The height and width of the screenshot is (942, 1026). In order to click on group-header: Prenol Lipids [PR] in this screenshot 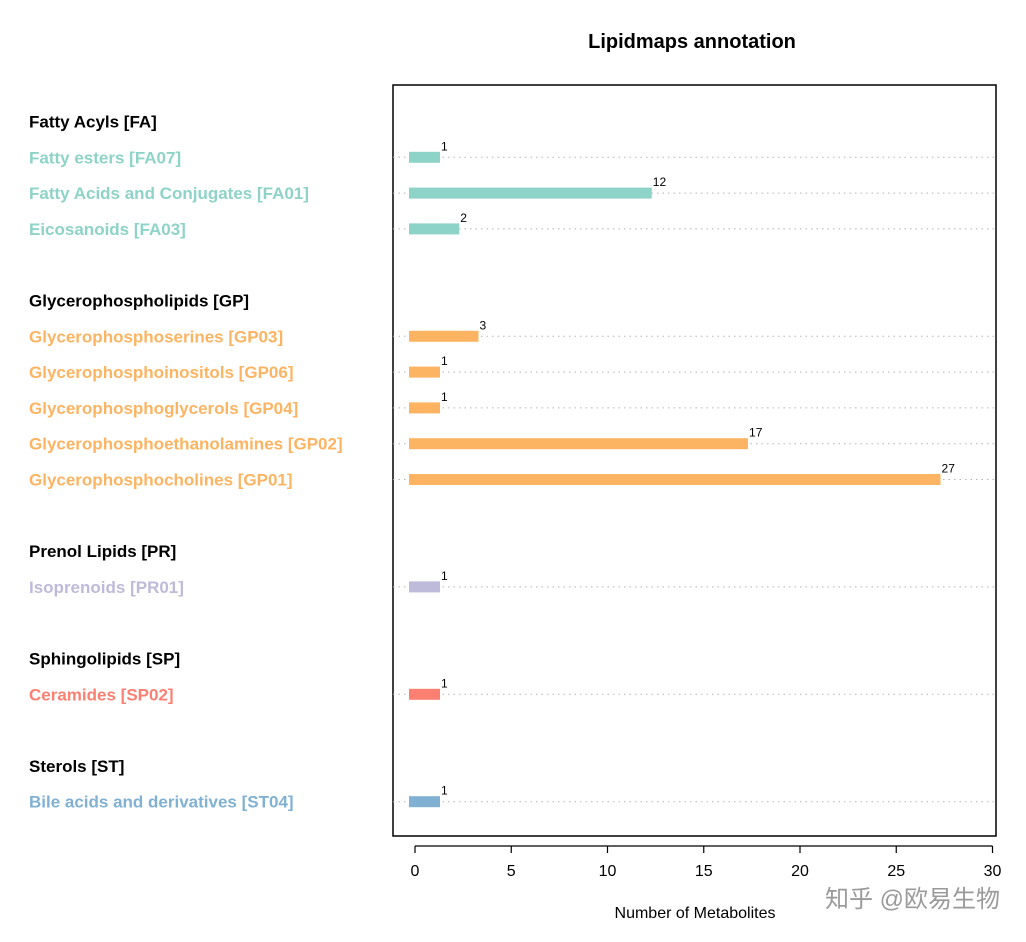, I will do `click(102, 551)`.